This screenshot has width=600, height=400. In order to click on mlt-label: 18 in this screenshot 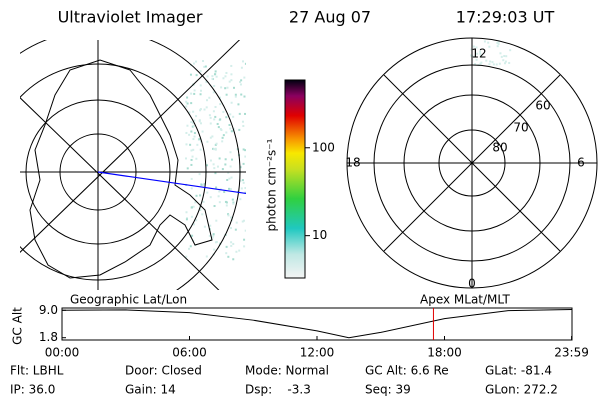, I will do `click(352, 163)`.